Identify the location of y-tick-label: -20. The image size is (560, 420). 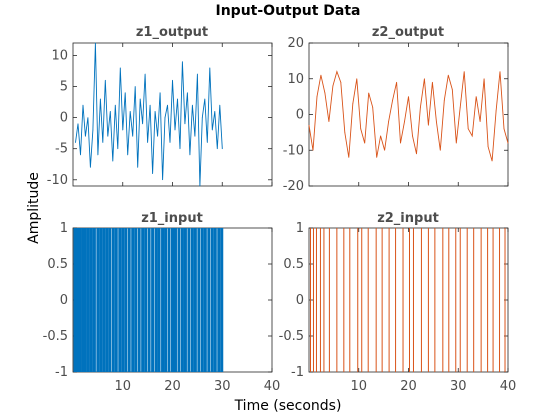
(293, 186).